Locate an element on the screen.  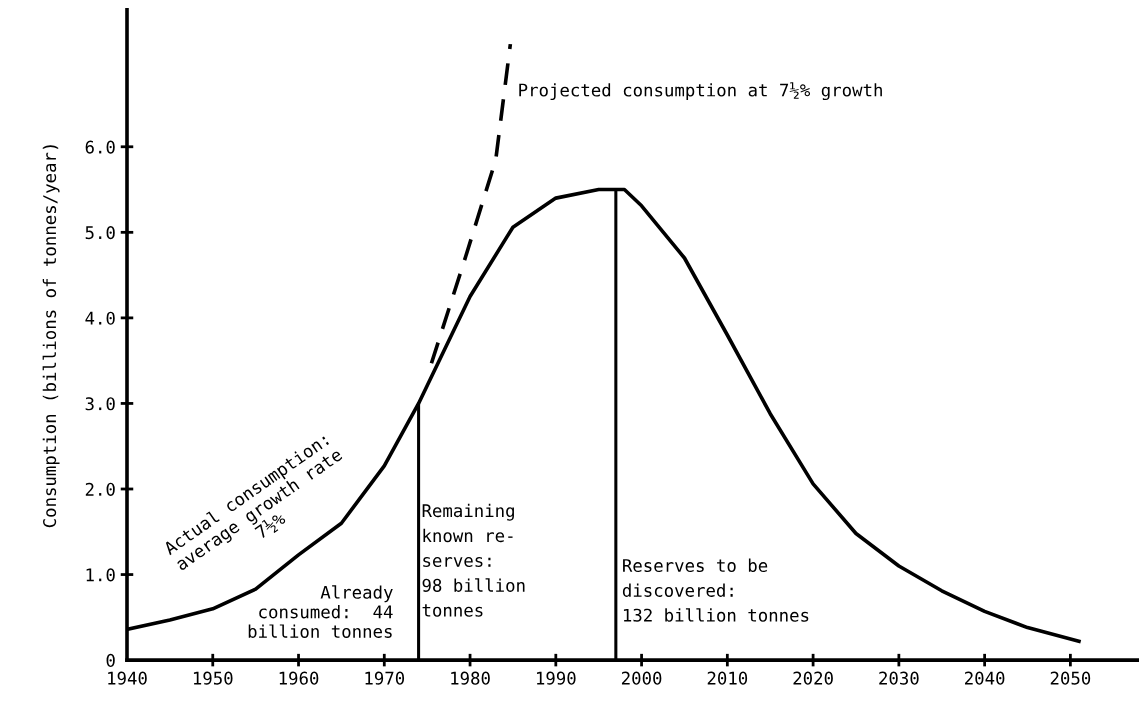
x-tick-label: 1980 is located at coordinates (470, 678).